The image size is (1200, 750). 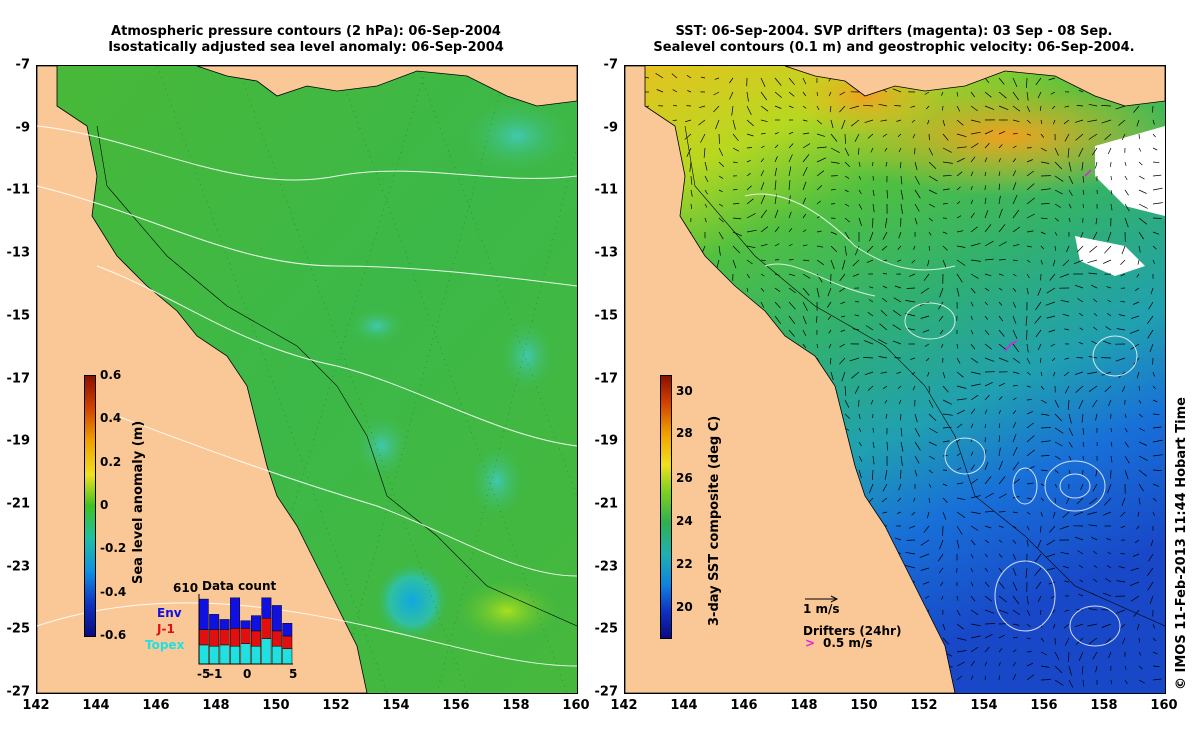 What do you see at coordinates (266, 628) in the screenshot?
I see `bar-j1` at bounding box center [266, 628].